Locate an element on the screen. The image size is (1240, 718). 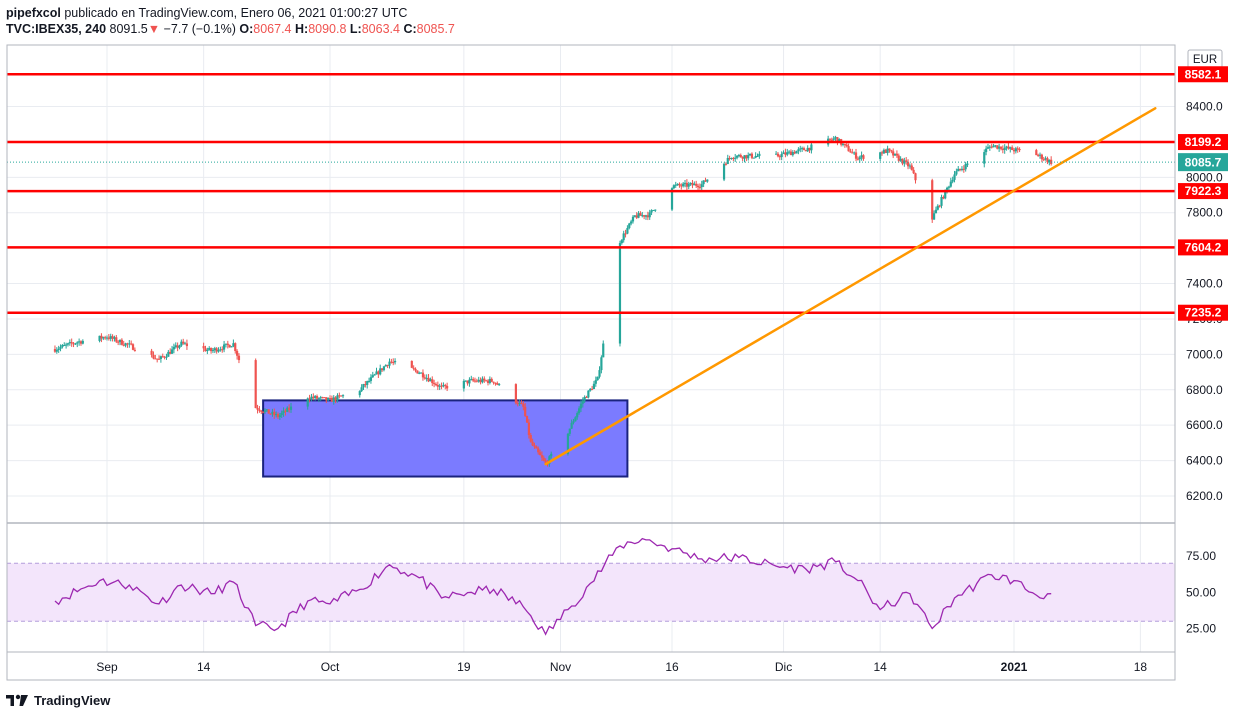
rsi-line is located at coordinates (553, 586).